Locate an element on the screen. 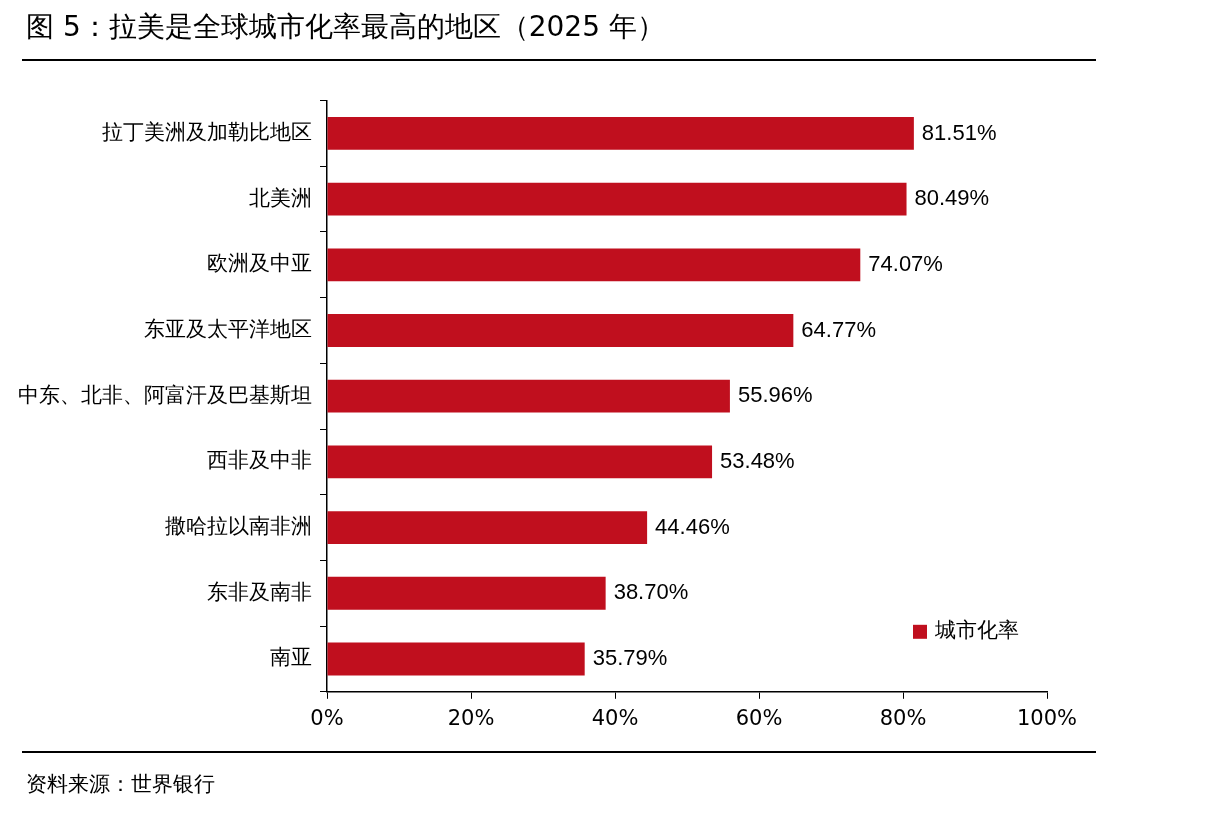 Image resolution: width=1215 pixels, height=817 pixels. x-tick-label: 20% is located at coordinates (471, 717).